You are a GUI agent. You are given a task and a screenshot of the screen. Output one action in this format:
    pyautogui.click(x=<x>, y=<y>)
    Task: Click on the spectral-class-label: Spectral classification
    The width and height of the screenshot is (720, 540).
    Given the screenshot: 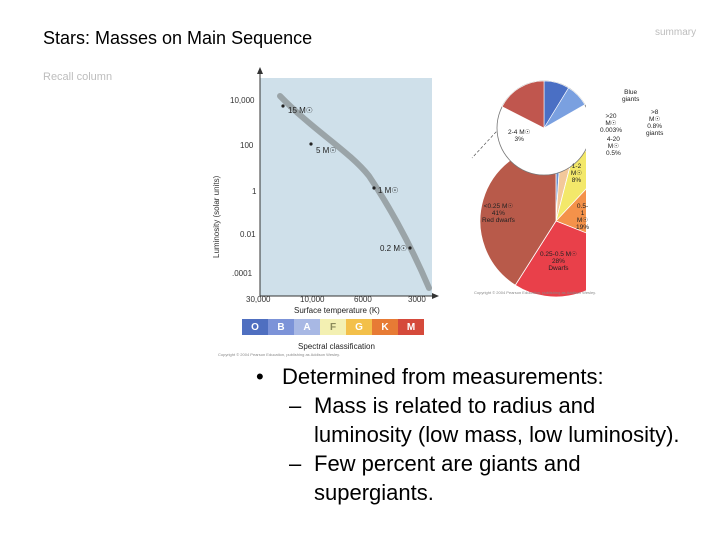 What is the action you would take?
    pyautogui.click(x=336, y=346)
    